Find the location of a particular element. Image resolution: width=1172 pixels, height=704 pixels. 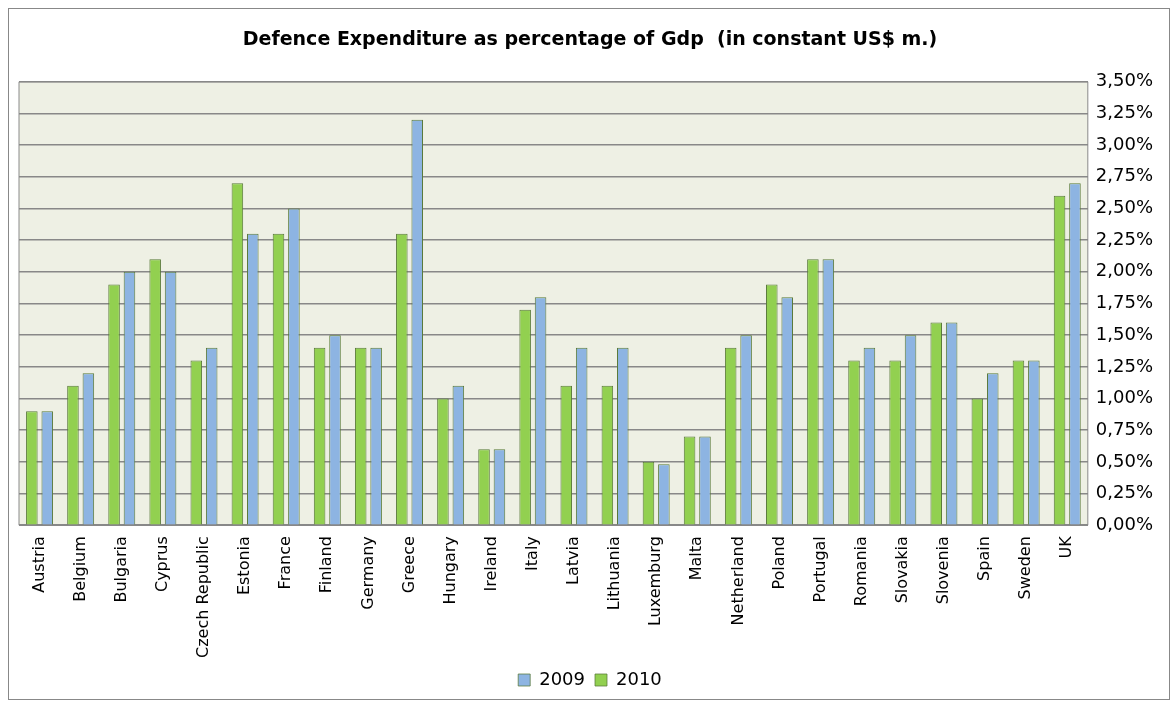

y-tick-label: 0,00% is located at coordinates (1124, 523).